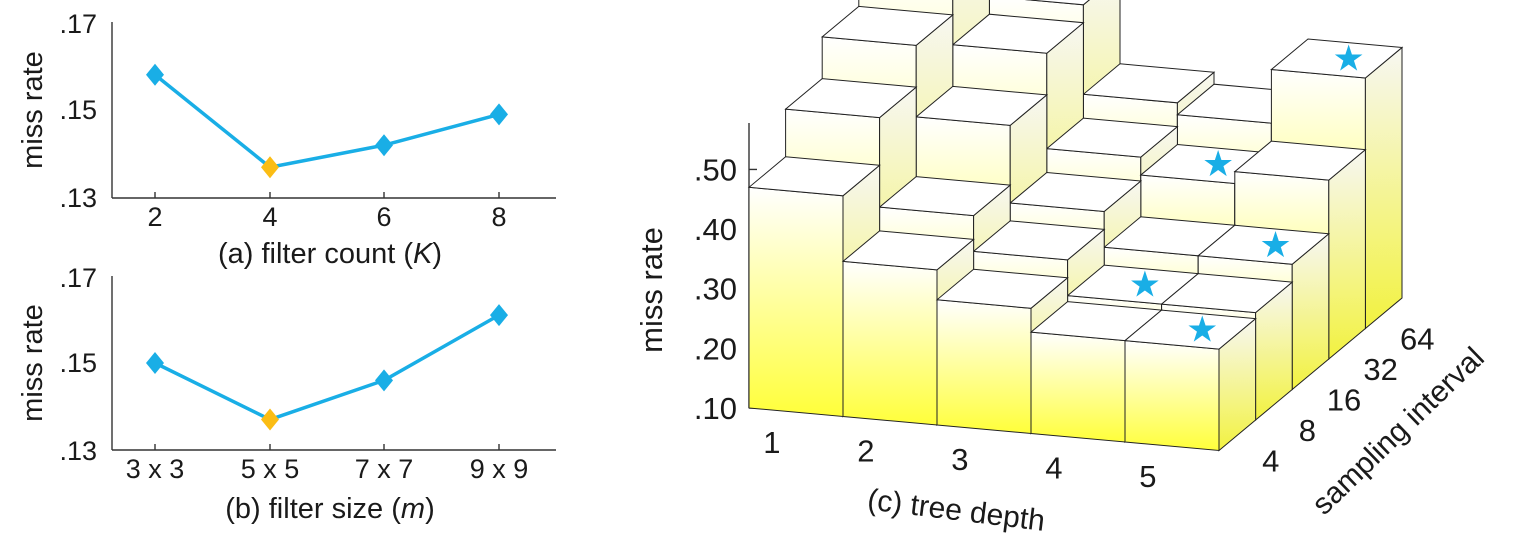 The width and height of the screenshot is (1519, 544). Describe the element at coordinates (715, 229) in the screenshot. I see `panel-c-ztick-label: .40` at that location.